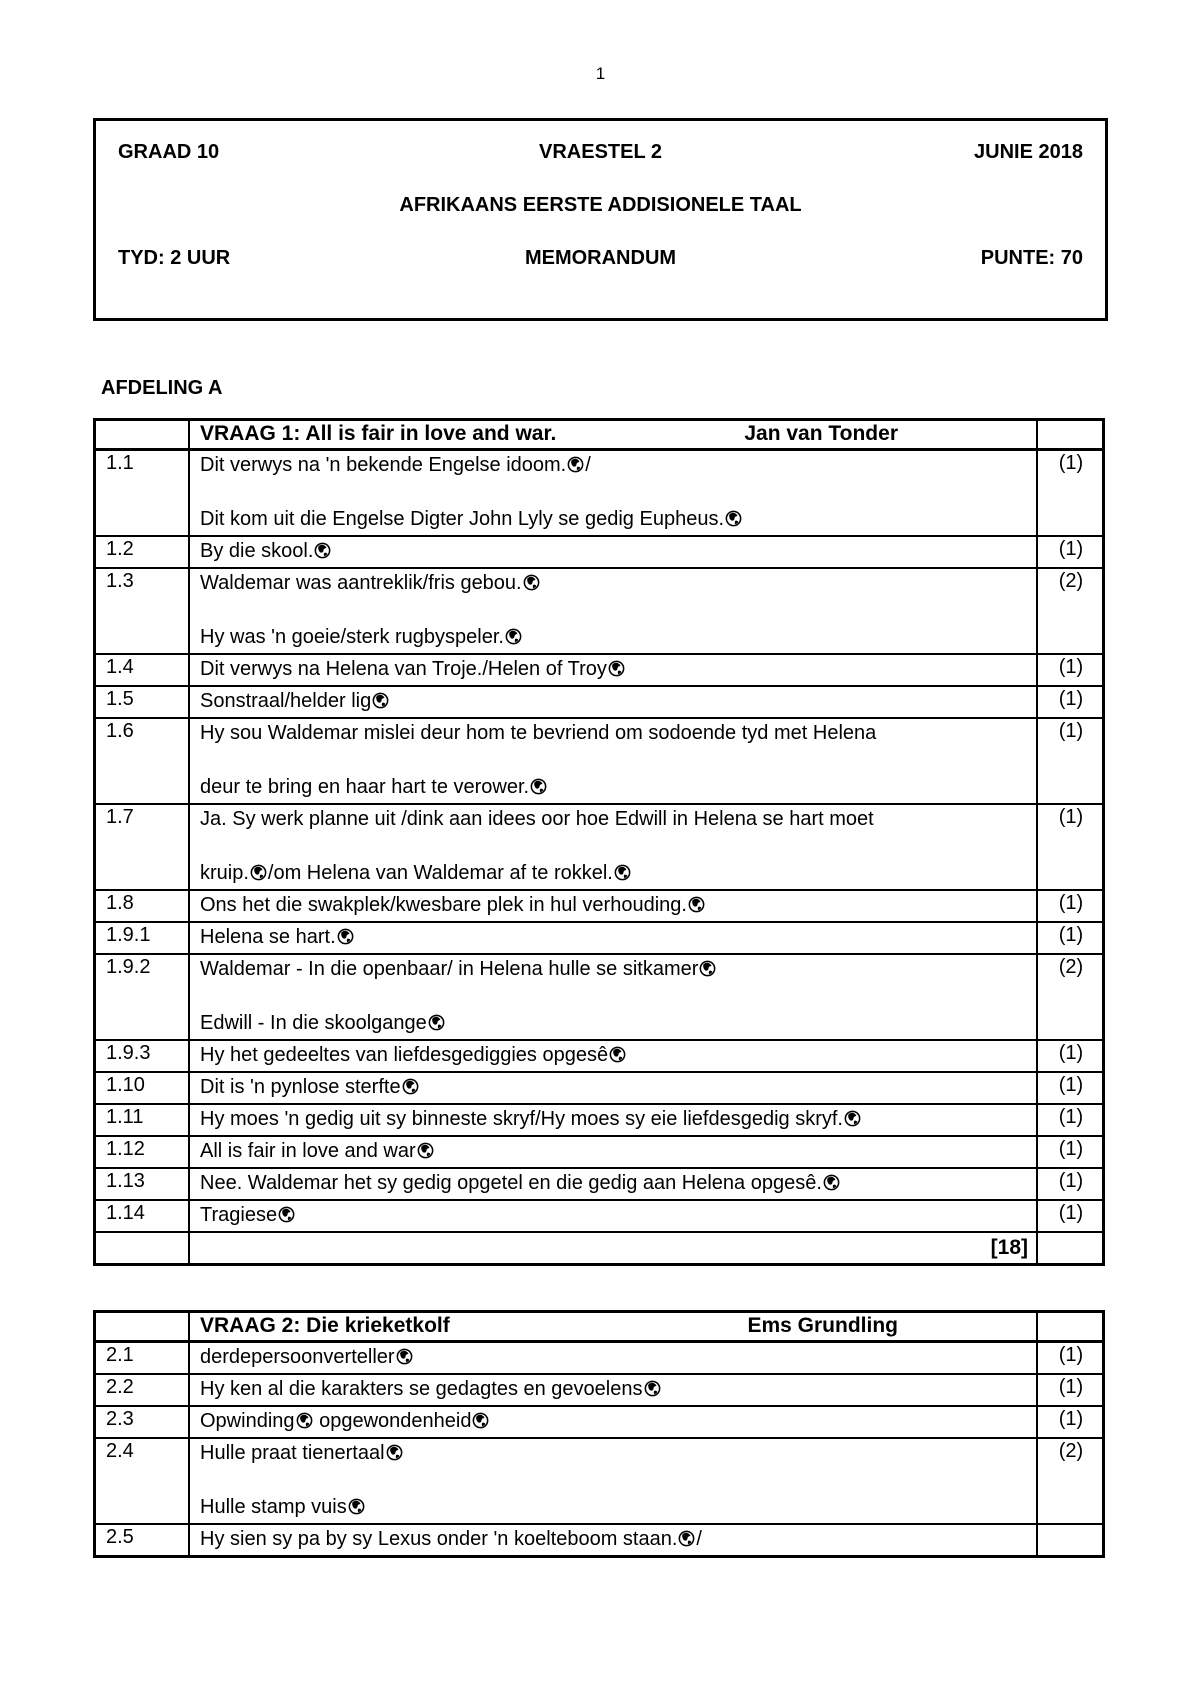  What do you see at coordinates (821, 433) in the screenshot?
I see `question-author: Jan van Tonder` at bounding box center [821, 433].